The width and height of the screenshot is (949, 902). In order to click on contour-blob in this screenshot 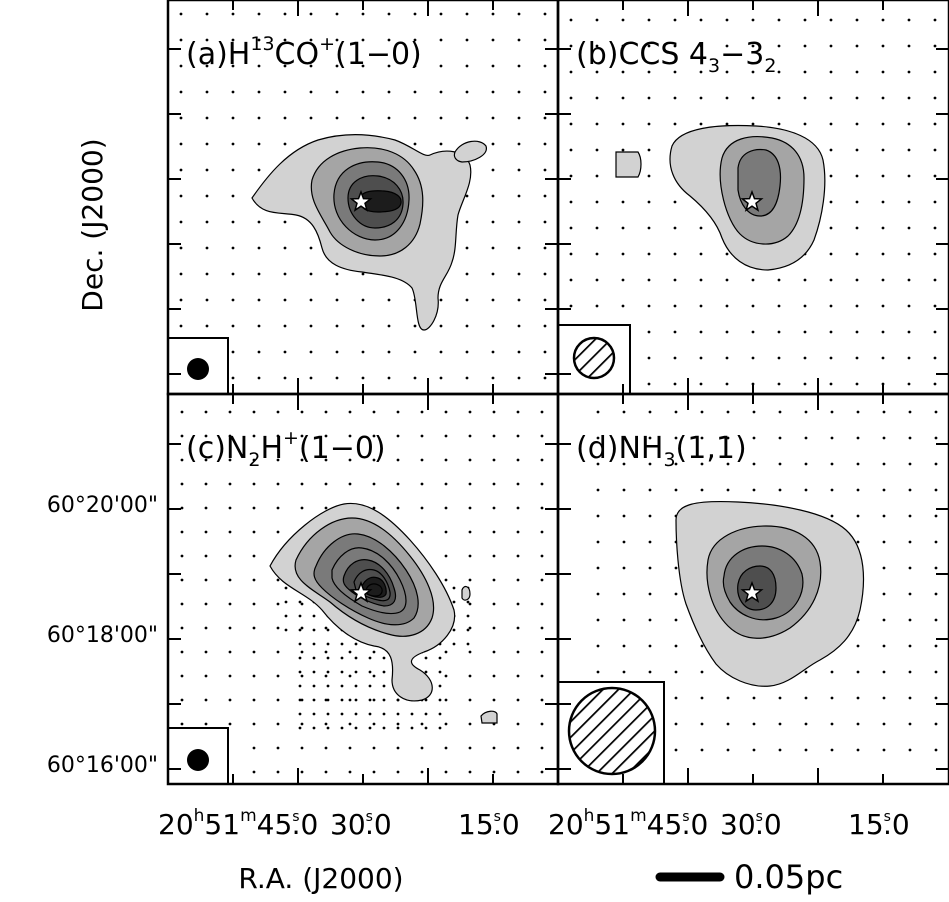, I will do `click(466, 593)`.